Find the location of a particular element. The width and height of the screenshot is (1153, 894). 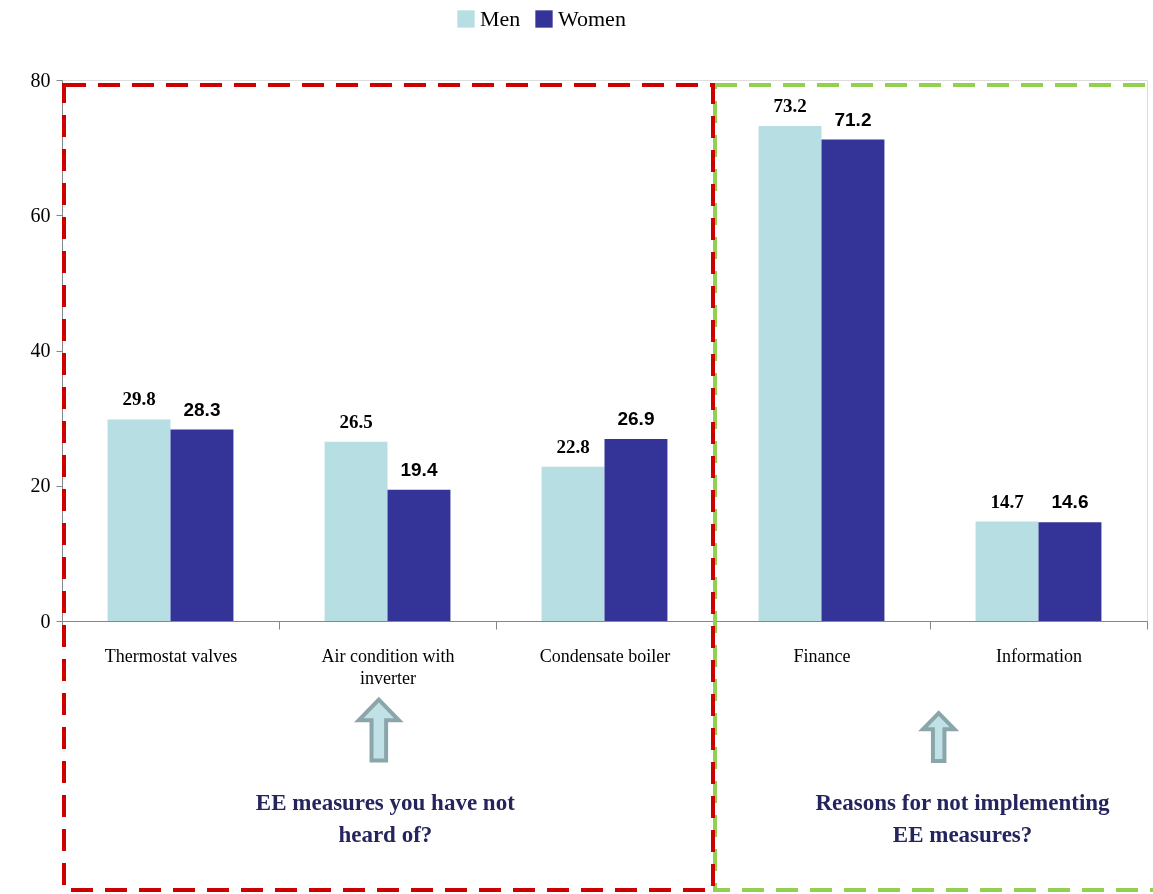

data-label: 19.4 is located at coordinates (419, 469).